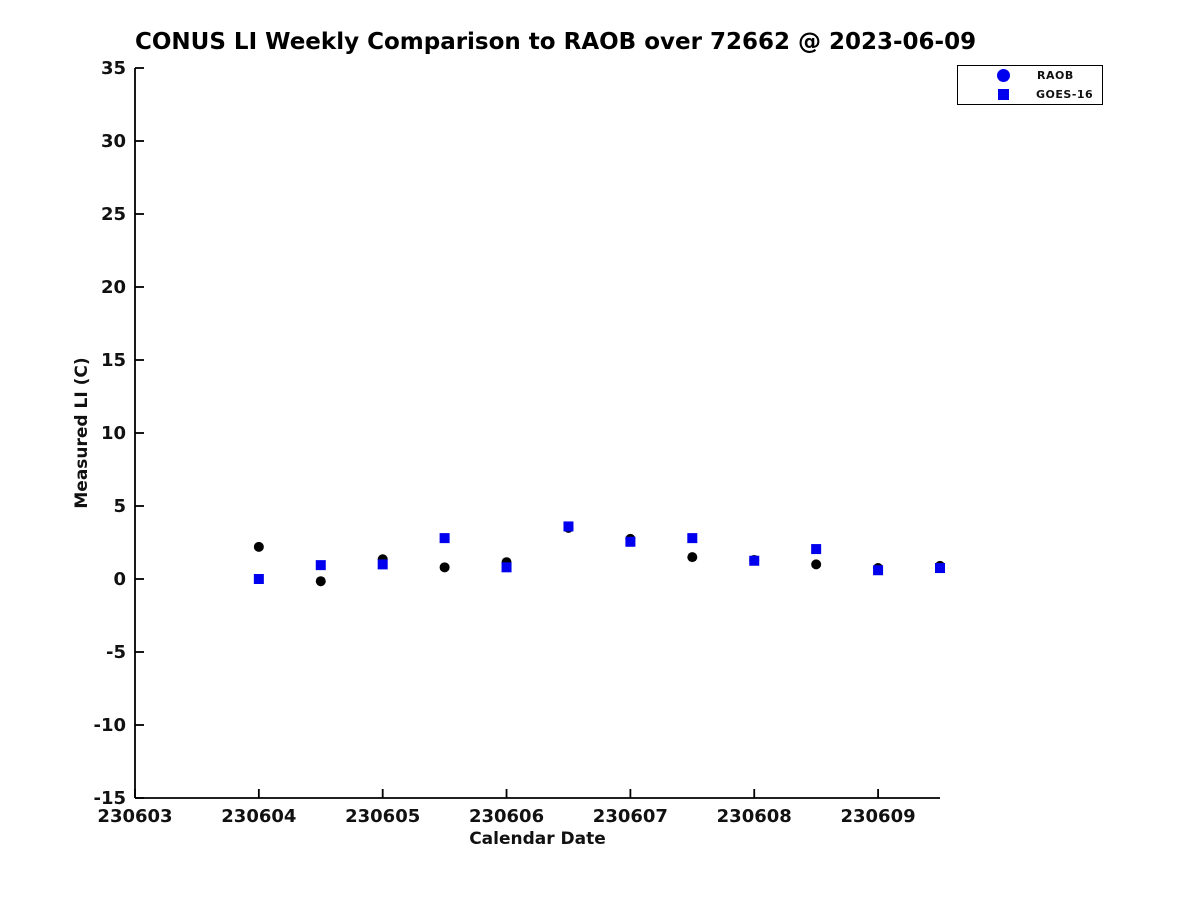 This screenshot has width=1200, height=900. What do you see at coordinates (113, 141) in the screenshot?
I see `y-tick-label: 30` at bounding box center [113, 141].